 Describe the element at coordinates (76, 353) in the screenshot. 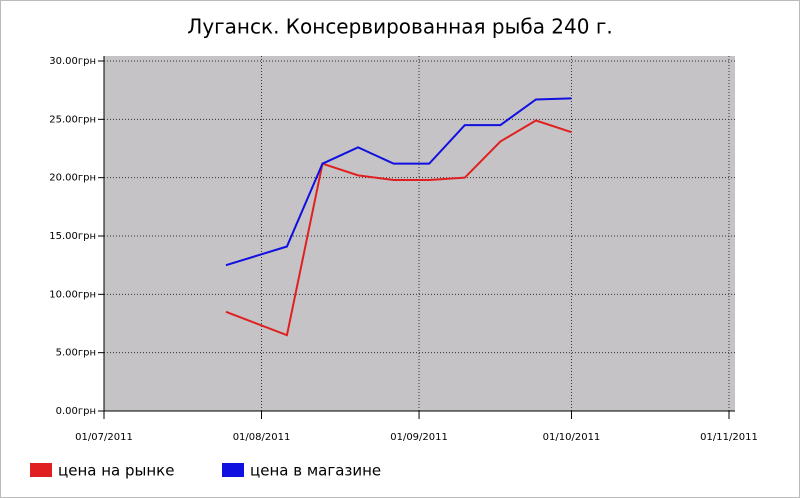

I see `y-tick-label: 5.00грн` at that location.